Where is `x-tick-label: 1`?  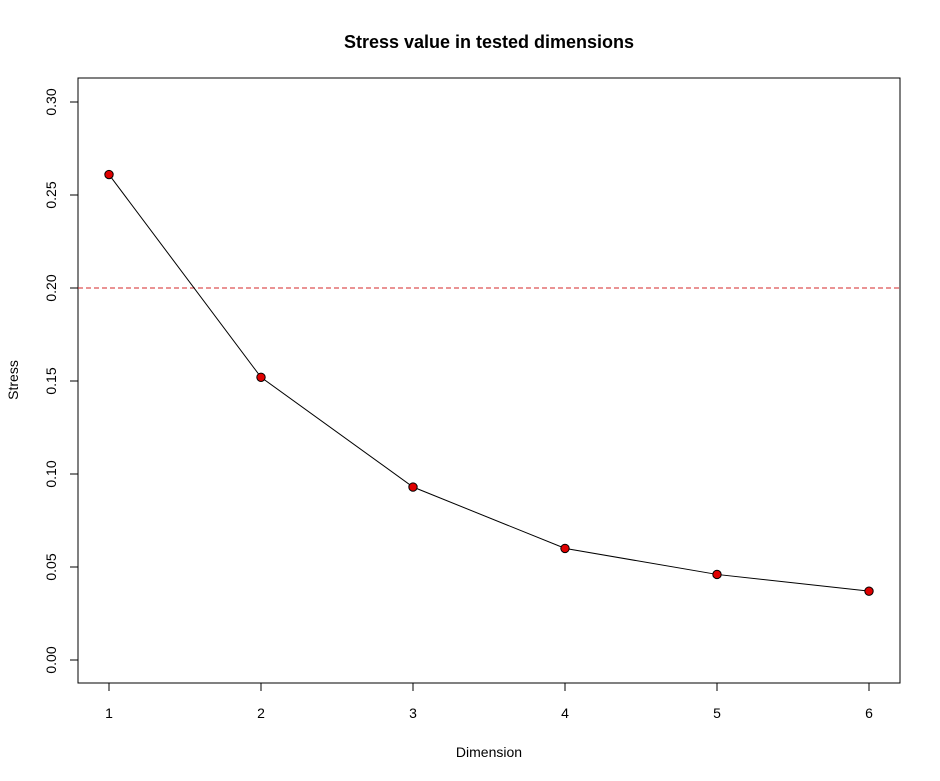
x-tick-label: 1 is located at coordinates (109, 713).